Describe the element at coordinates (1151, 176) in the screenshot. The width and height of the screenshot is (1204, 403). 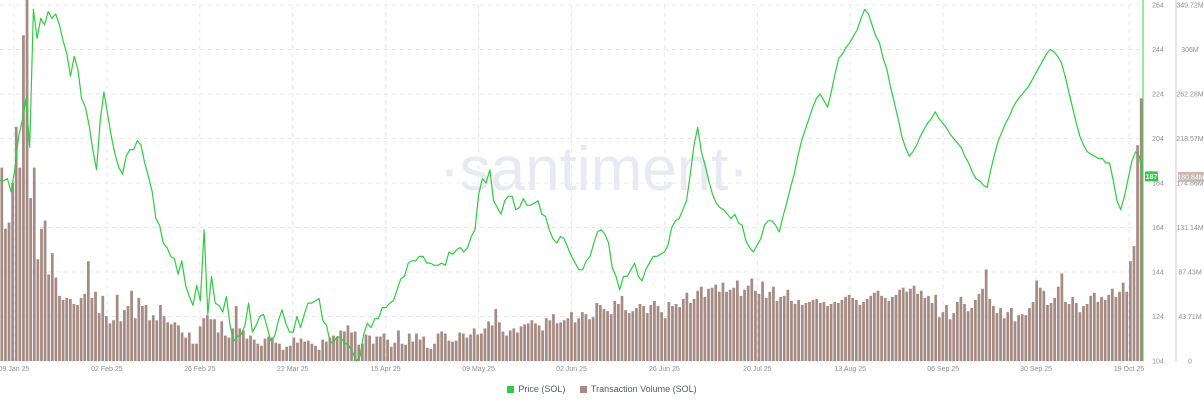
I see `price-current-badge` at that location.